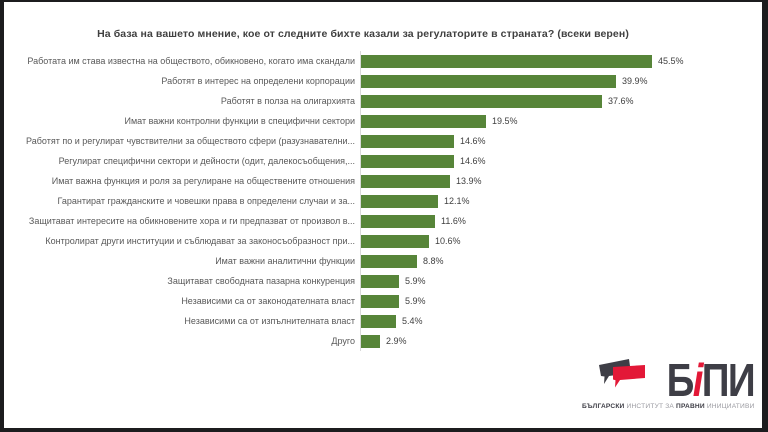 This screenshot has width=768, height=432. What do you see at coordinates (287, 101) in the screenshot?
I see `category-label: Работят в полза на олигархията` at bounding box center [287, 101].